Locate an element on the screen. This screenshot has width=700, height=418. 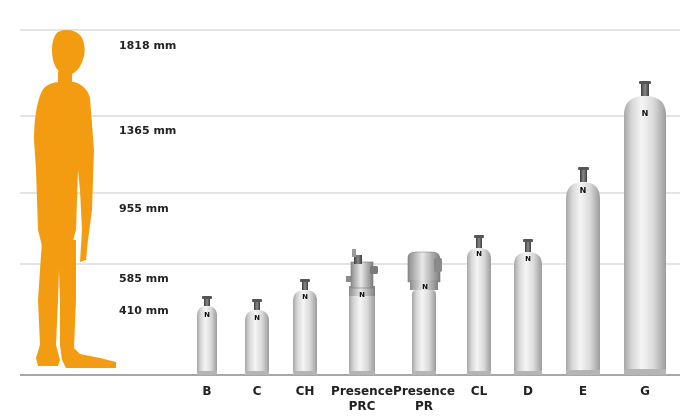
cylinder-label-line1: D is located at coordinates (528, 391).